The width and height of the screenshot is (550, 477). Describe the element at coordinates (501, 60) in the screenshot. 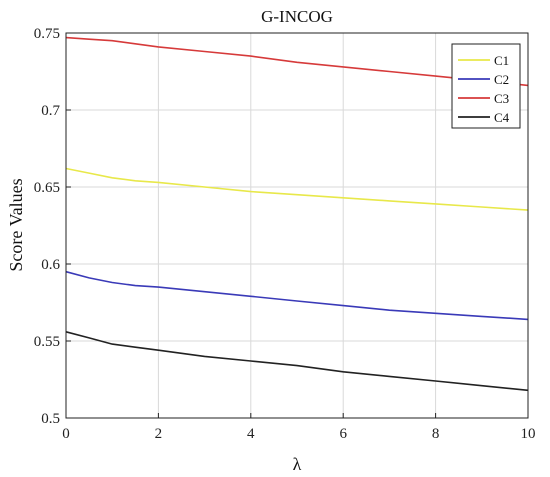

I see `legend-label-c1: C1` at that location.